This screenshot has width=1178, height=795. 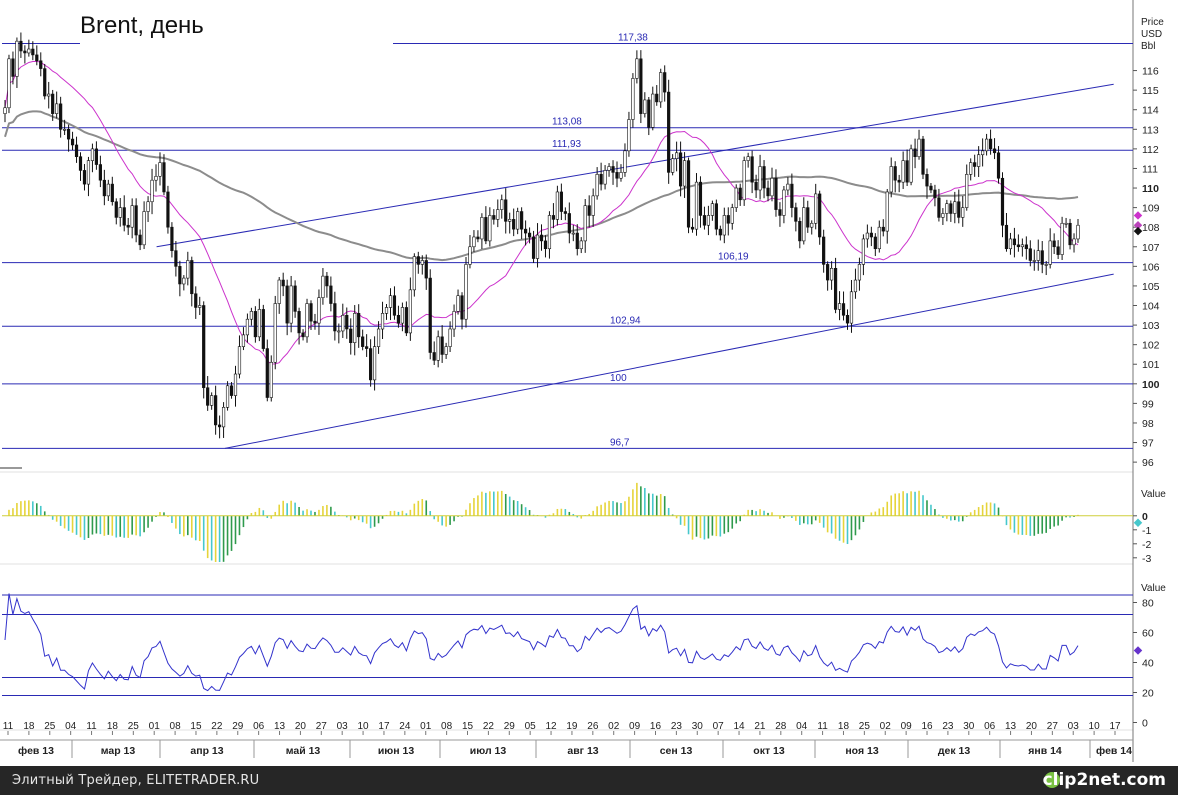 I want to click on x-tick-label: 29, so click(x=510, y=726).